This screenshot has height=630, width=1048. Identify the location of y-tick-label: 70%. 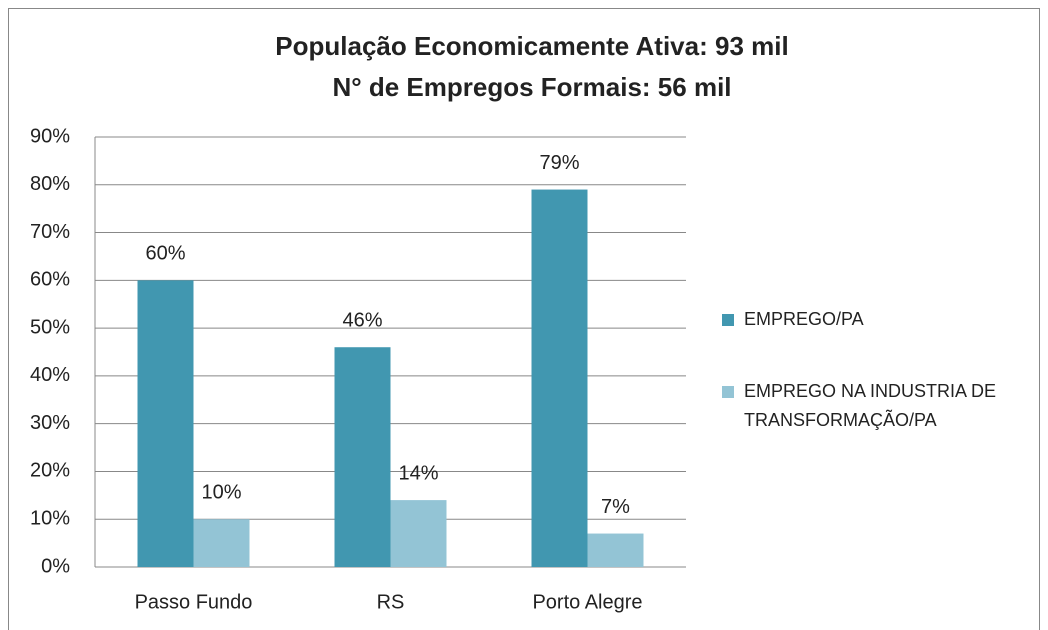
(50, 232).